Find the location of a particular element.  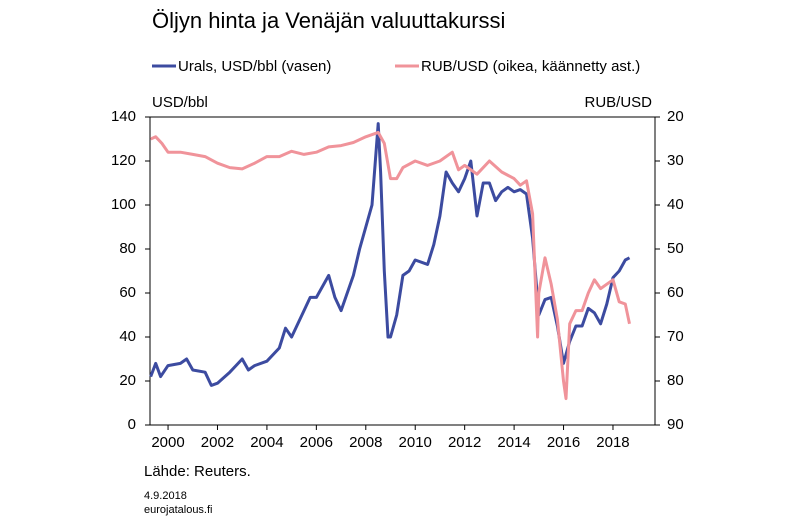

y2-tick-label: 80 is located at coordinates (675, 380).